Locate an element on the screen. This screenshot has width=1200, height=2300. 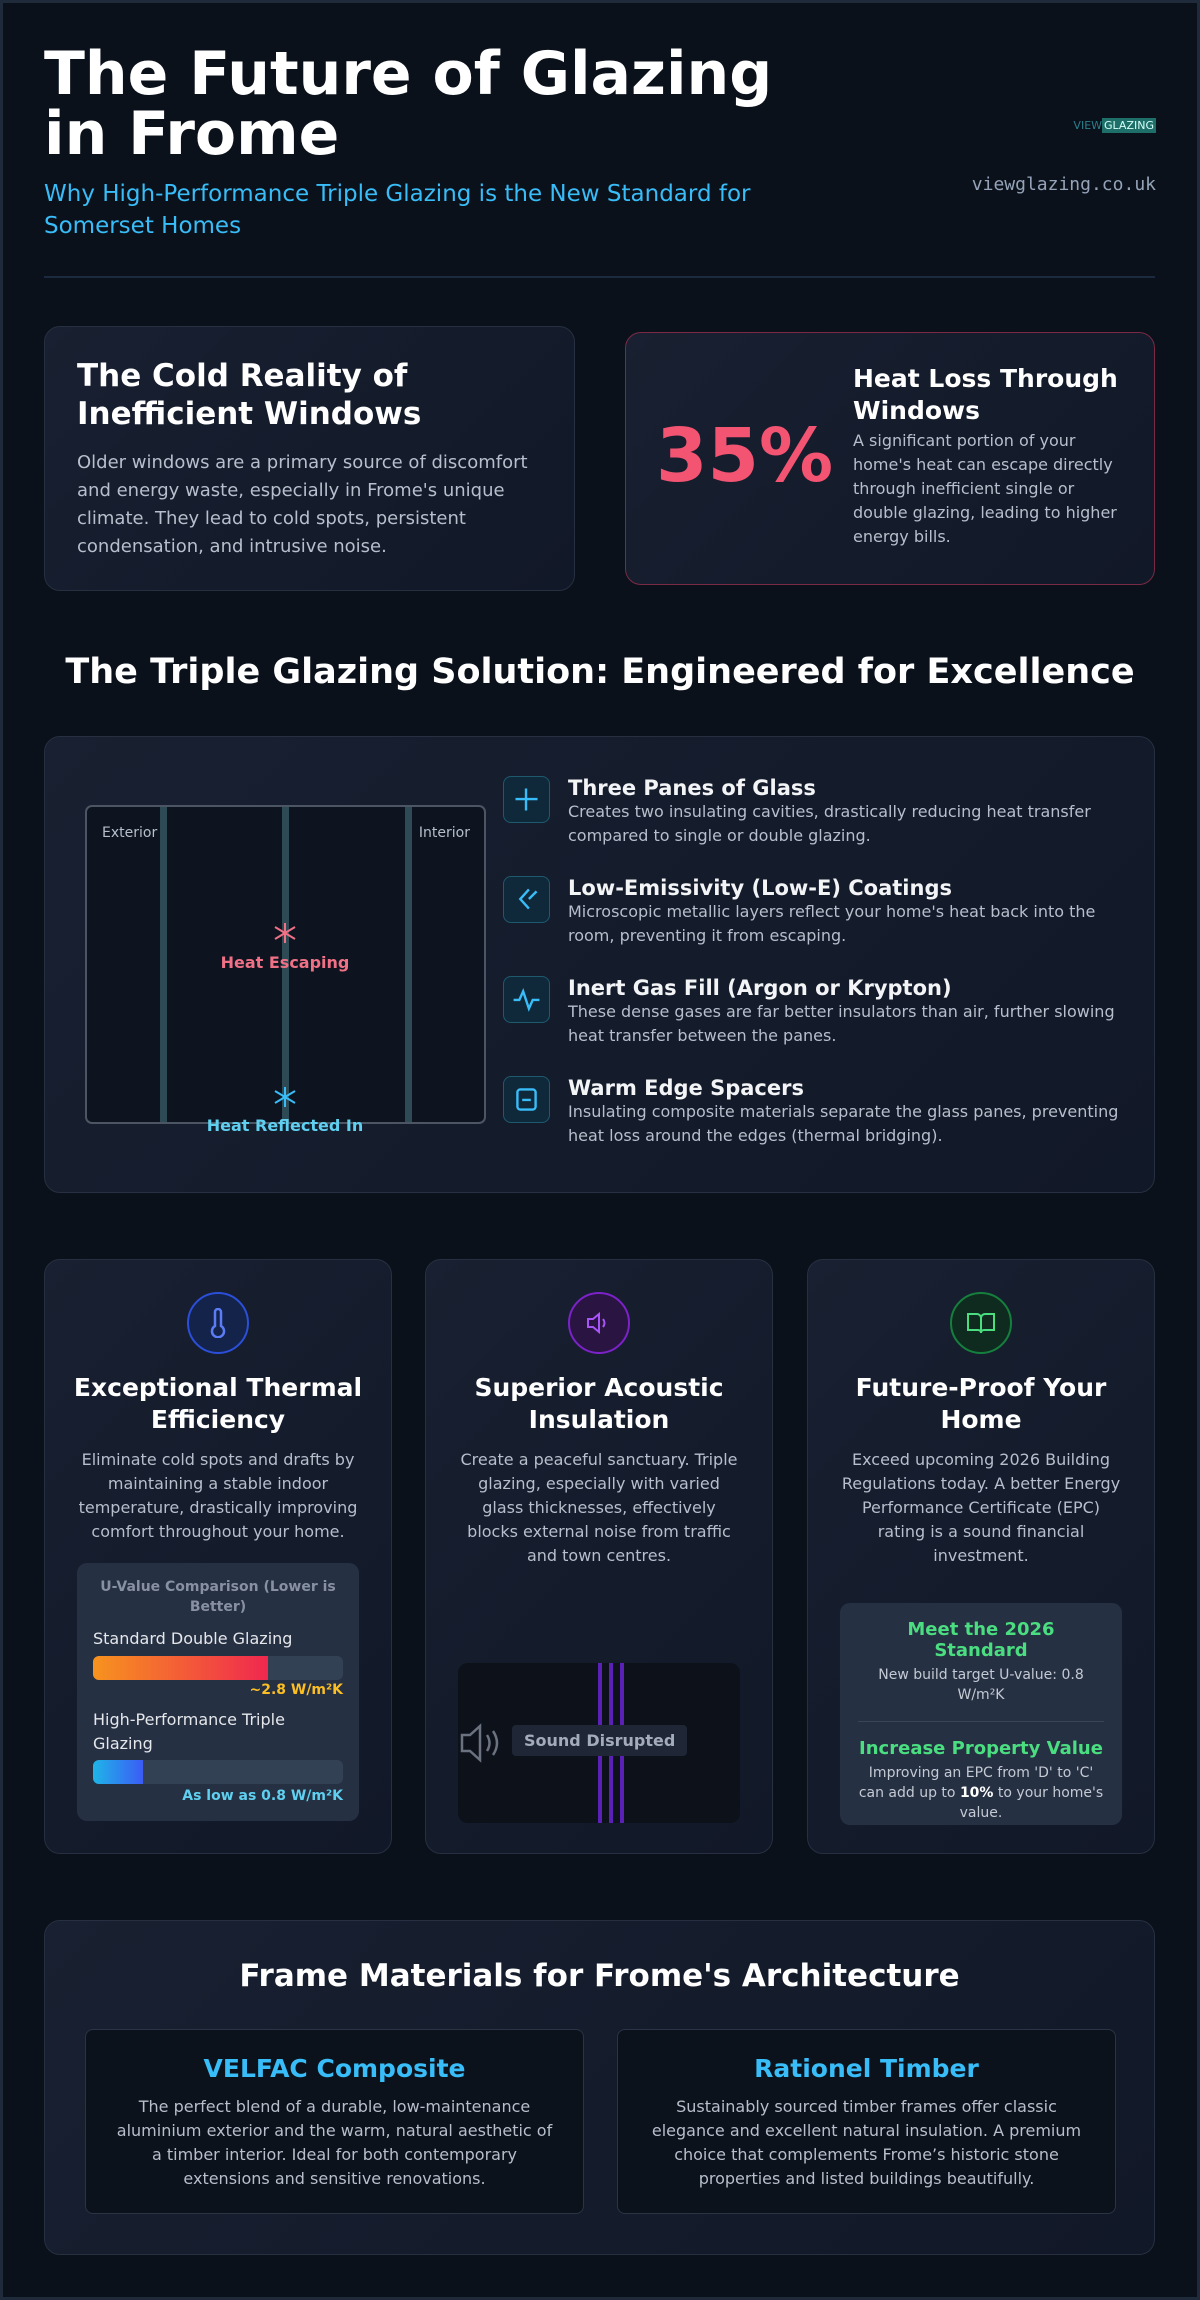
diagram-label: Interior is located at coordinates (444, 833).